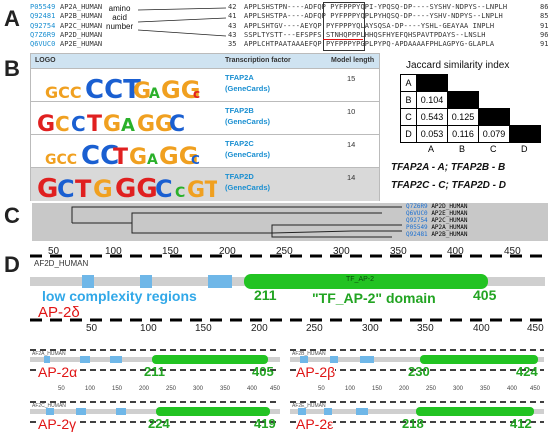 The width and height of the screenshot is (550, 445). What do you see at coordinates (377, 389) in the screenshot?
I see `small-tick: 150` at bounding box center [377, 389].